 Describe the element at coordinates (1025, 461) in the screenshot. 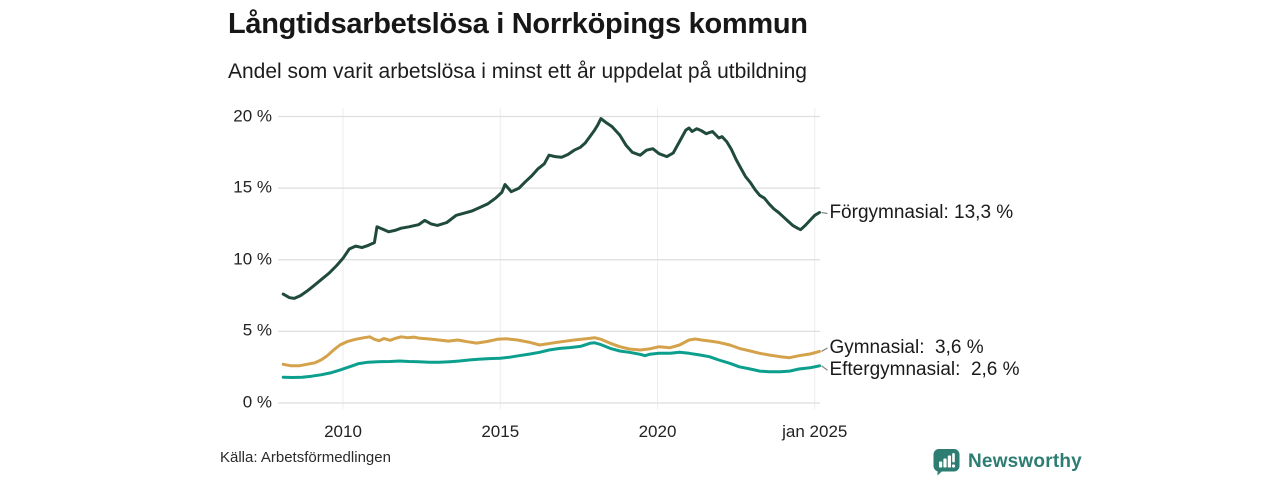

I see `brand-name: Newsworthy` at that location.